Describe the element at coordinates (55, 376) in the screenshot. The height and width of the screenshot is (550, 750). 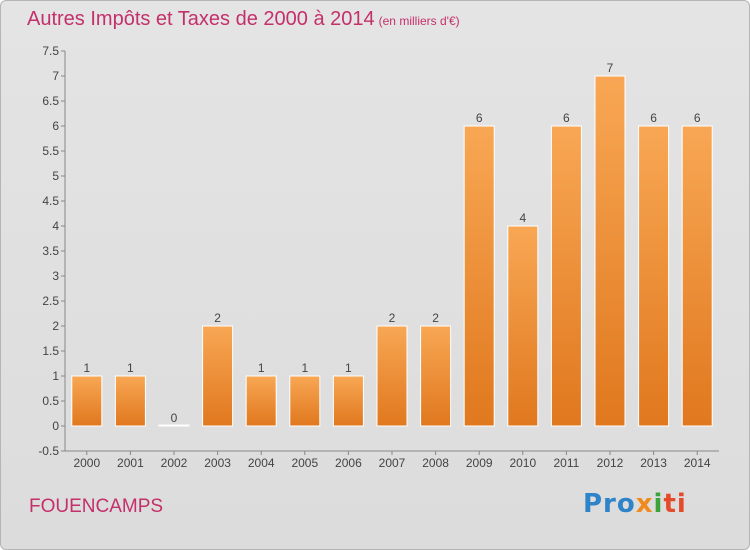
I see `y-tick-label: 1` at that location.